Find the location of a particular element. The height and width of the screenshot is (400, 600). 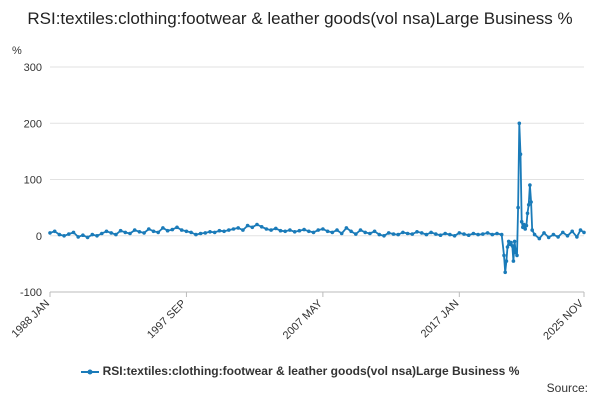

y-tick-label: -100 is located at coordinates (31, 293).